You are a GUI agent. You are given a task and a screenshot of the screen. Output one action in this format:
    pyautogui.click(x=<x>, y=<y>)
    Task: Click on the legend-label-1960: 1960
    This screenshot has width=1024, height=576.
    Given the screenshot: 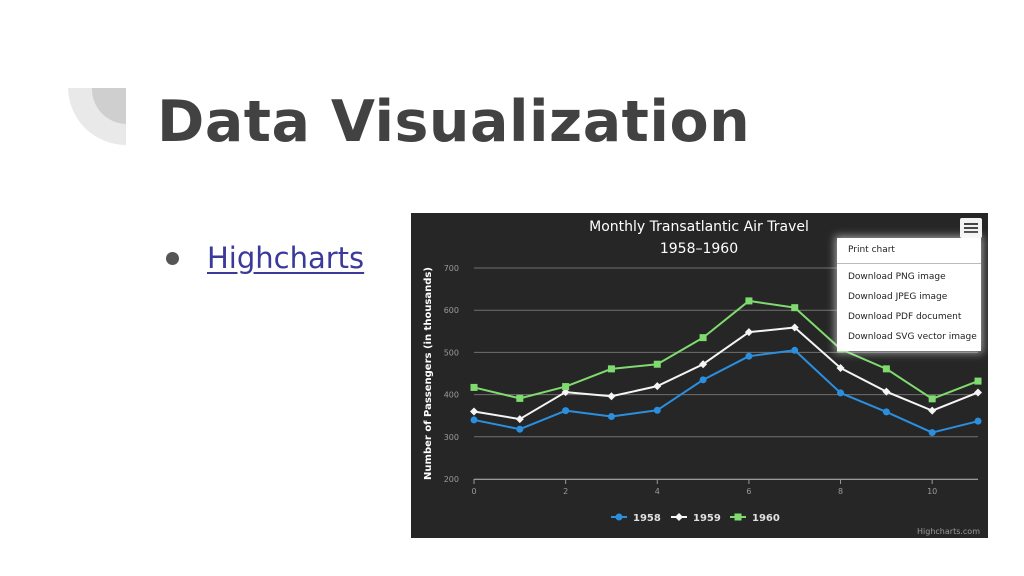 What is the action you would take?
    pyautogui.click(x=766, y=518)
    